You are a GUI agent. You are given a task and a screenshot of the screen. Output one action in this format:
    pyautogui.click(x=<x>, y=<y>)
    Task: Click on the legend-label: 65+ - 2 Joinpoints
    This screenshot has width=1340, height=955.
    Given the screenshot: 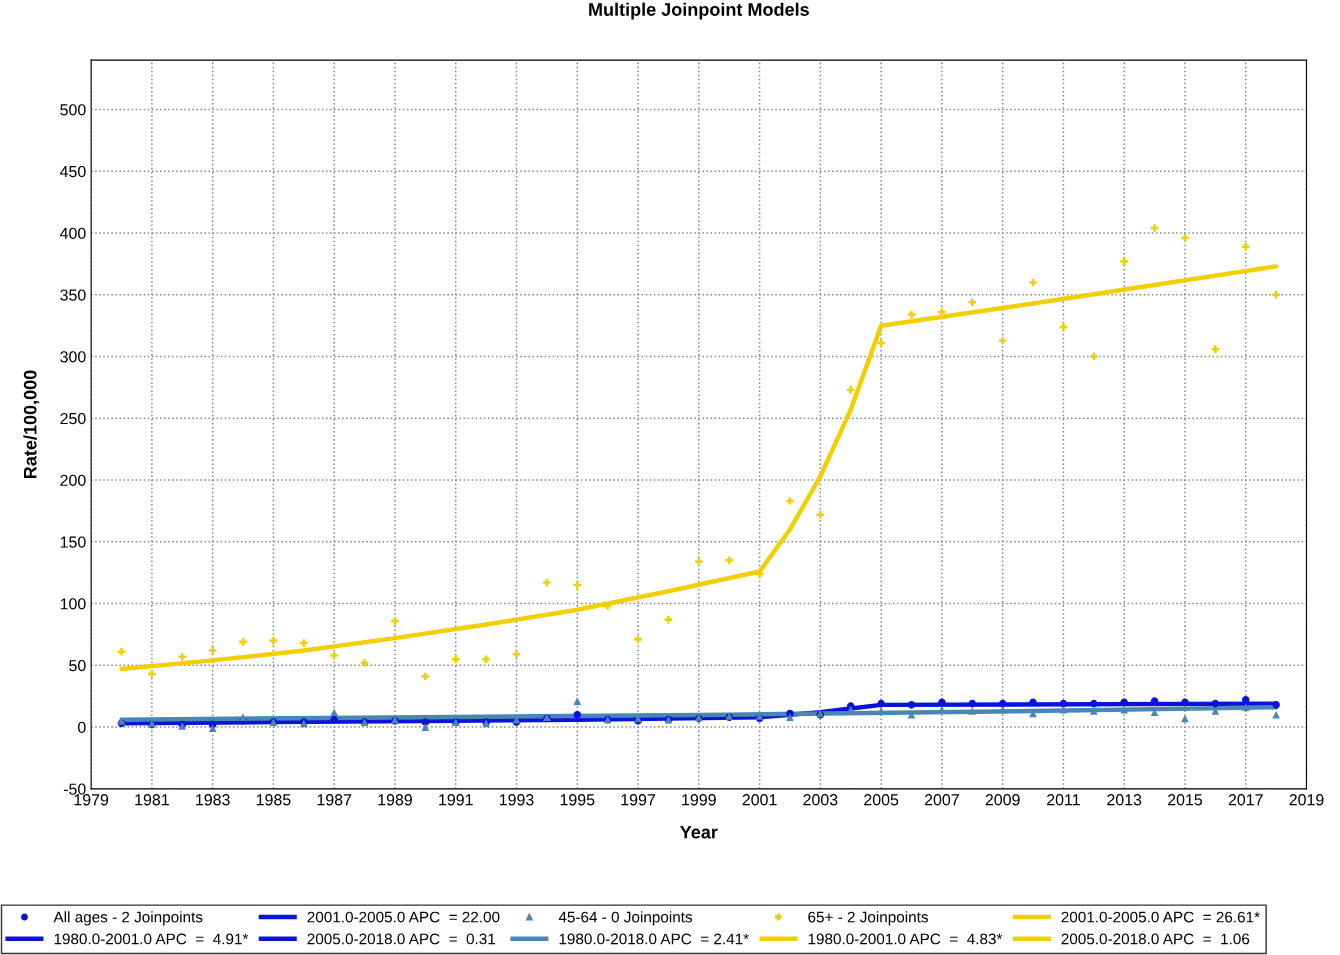 What is the action you would take?
    pyautogui.click(x=868, y=918)
    